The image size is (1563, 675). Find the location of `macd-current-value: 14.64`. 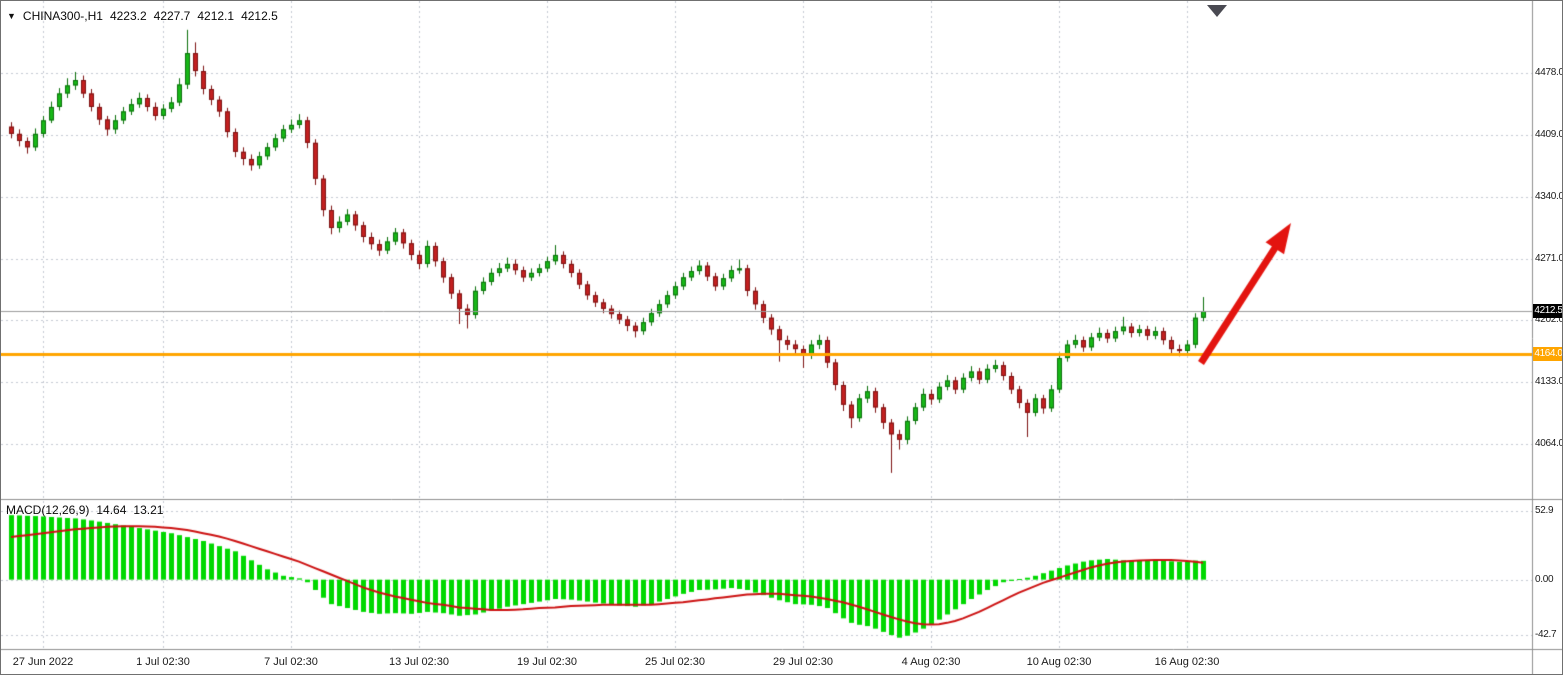

macd-current-value: 14.64 is located at coordinates (111, 510).